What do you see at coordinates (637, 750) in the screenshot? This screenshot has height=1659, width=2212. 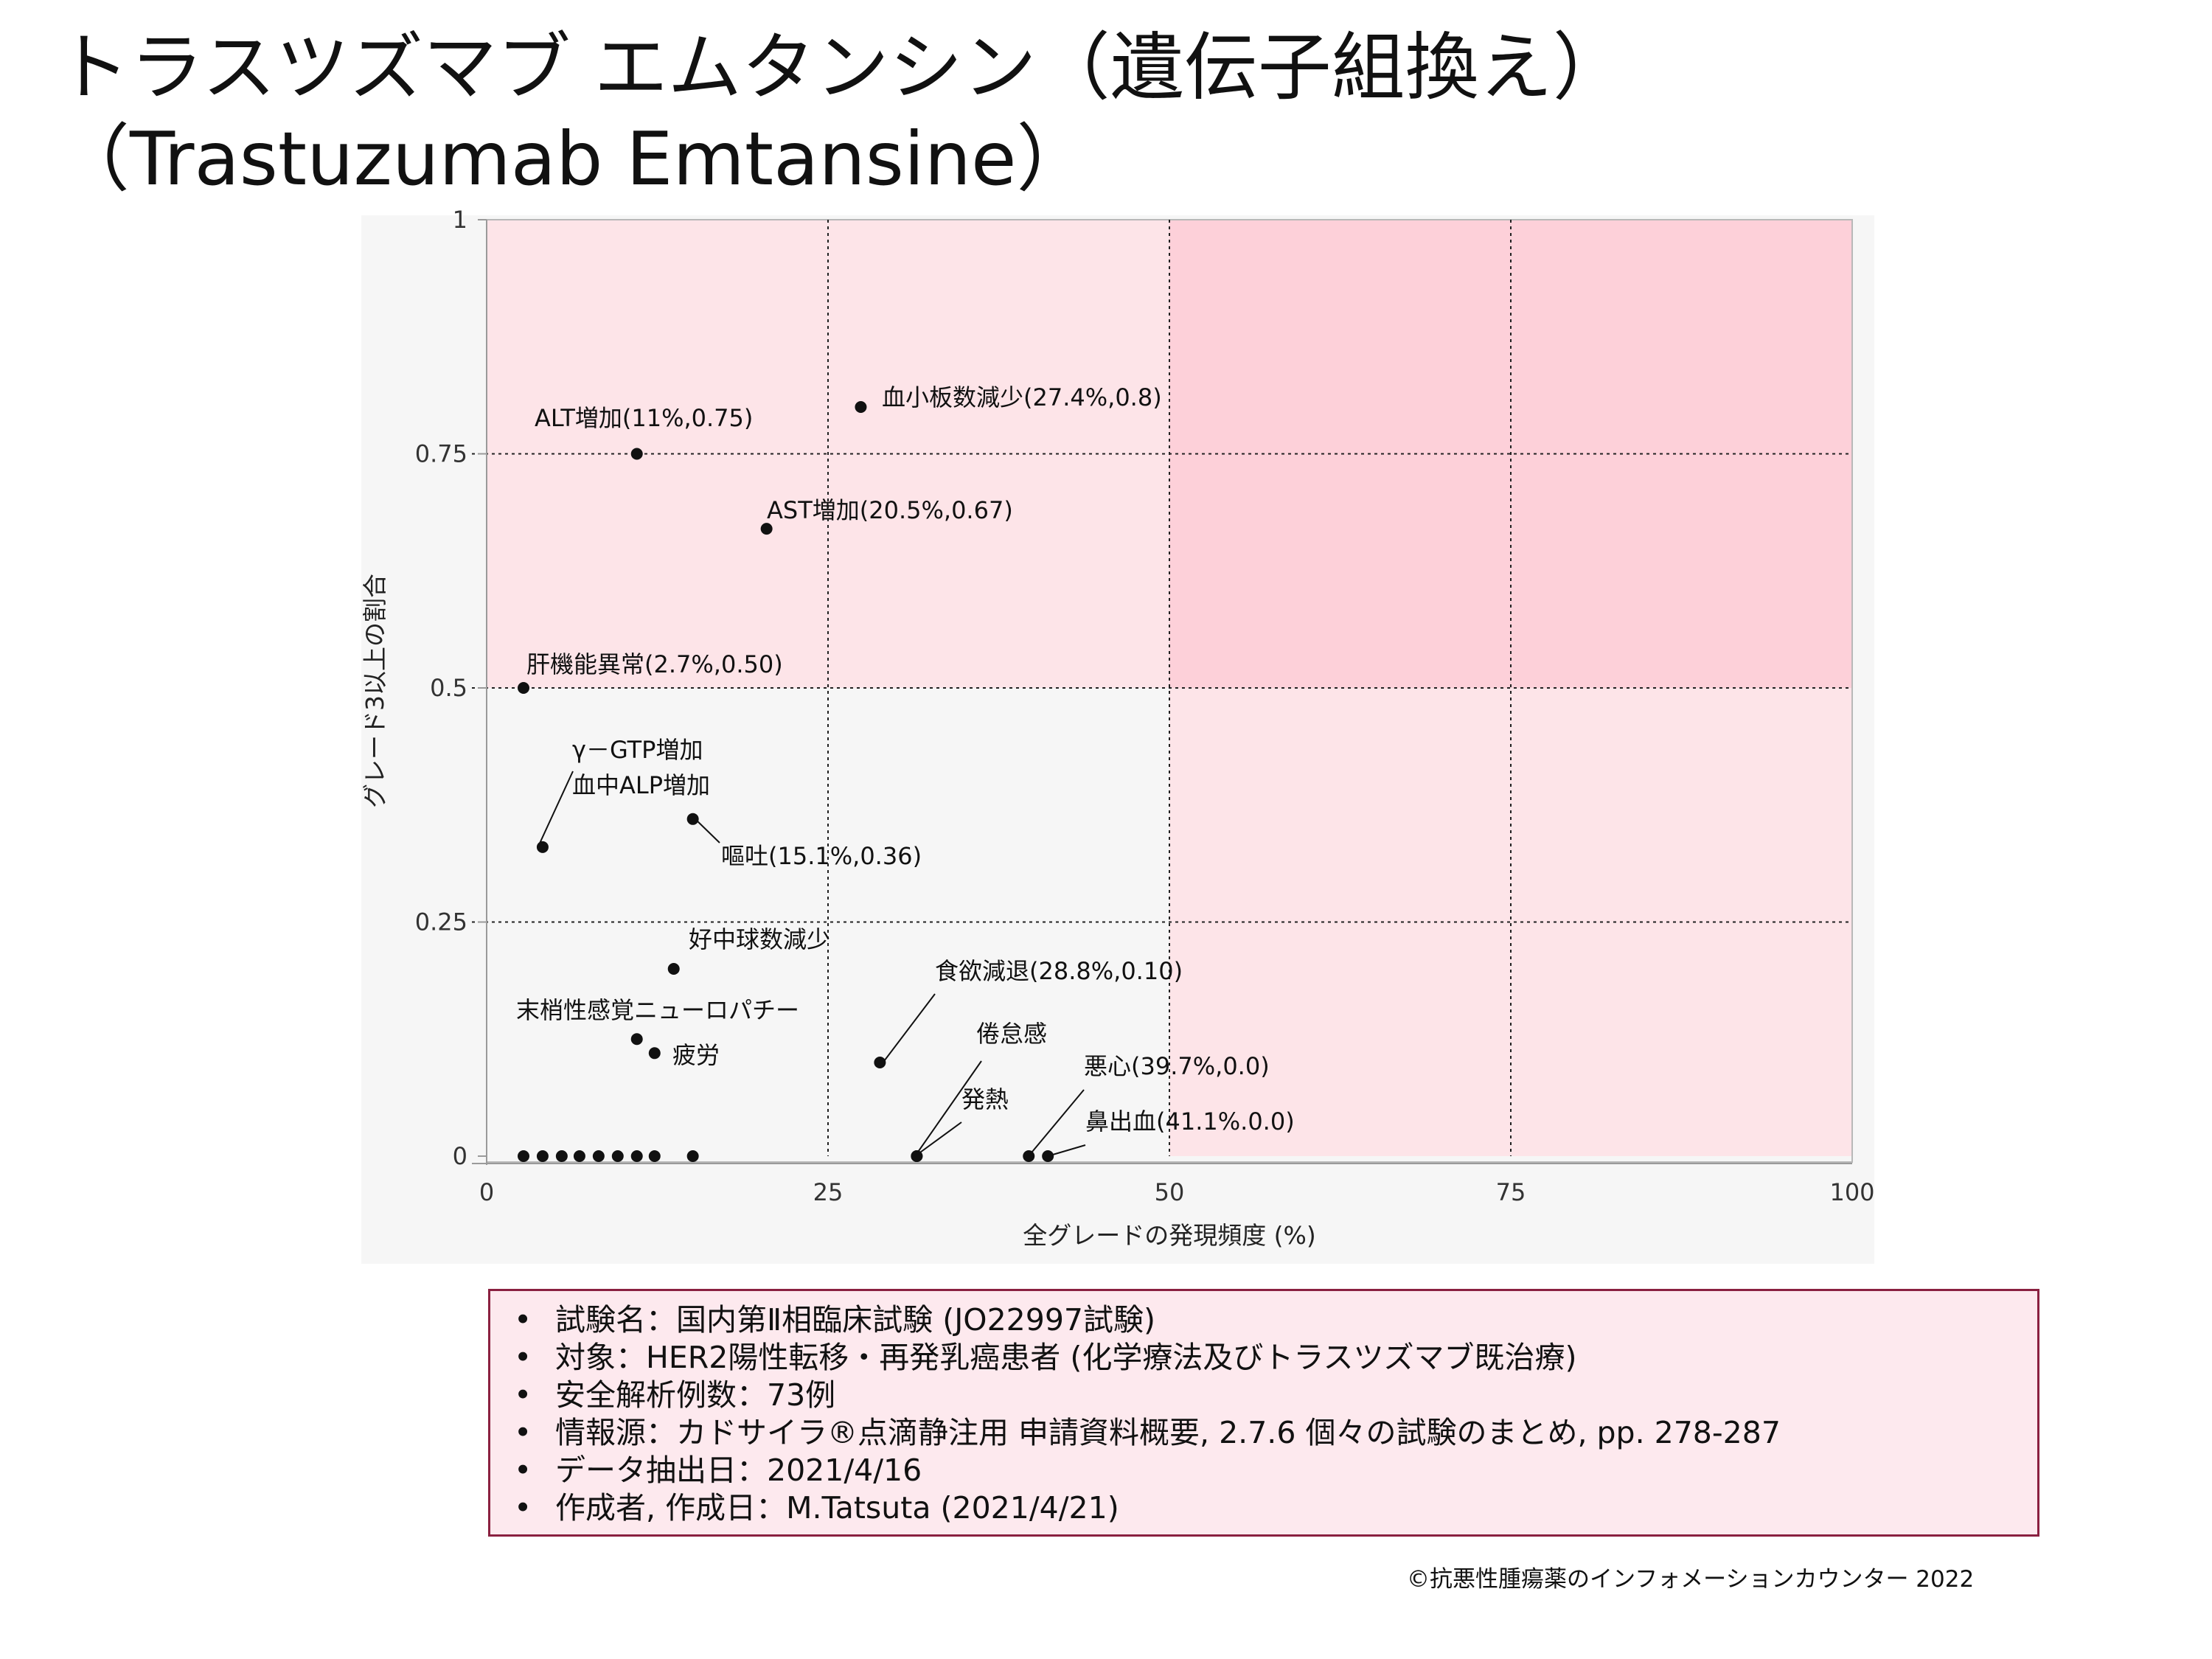 I see `point-label: γ－GTP増加` at bounding box center [637, 750].